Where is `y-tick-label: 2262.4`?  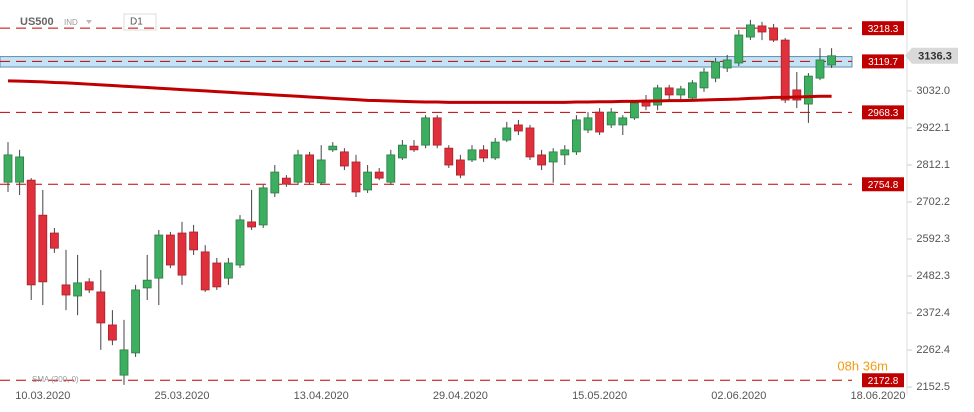
y-tick-label: 2262.4 is located at coordinates (933, 350).